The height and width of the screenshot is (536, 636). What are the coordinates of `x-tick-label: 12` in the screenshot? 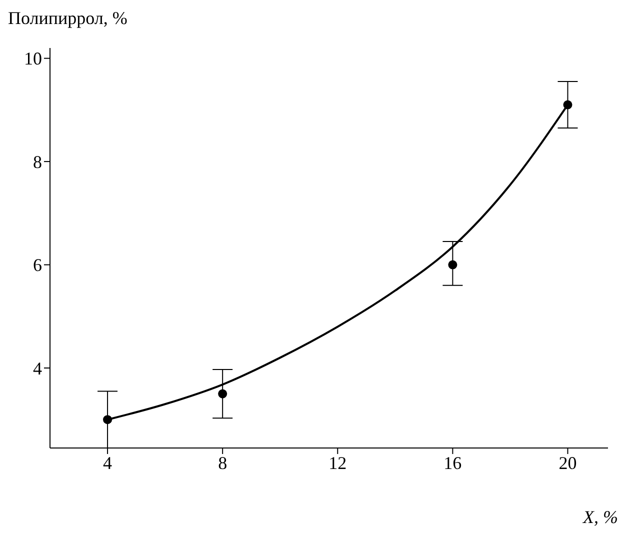 It's located at (337, 462).